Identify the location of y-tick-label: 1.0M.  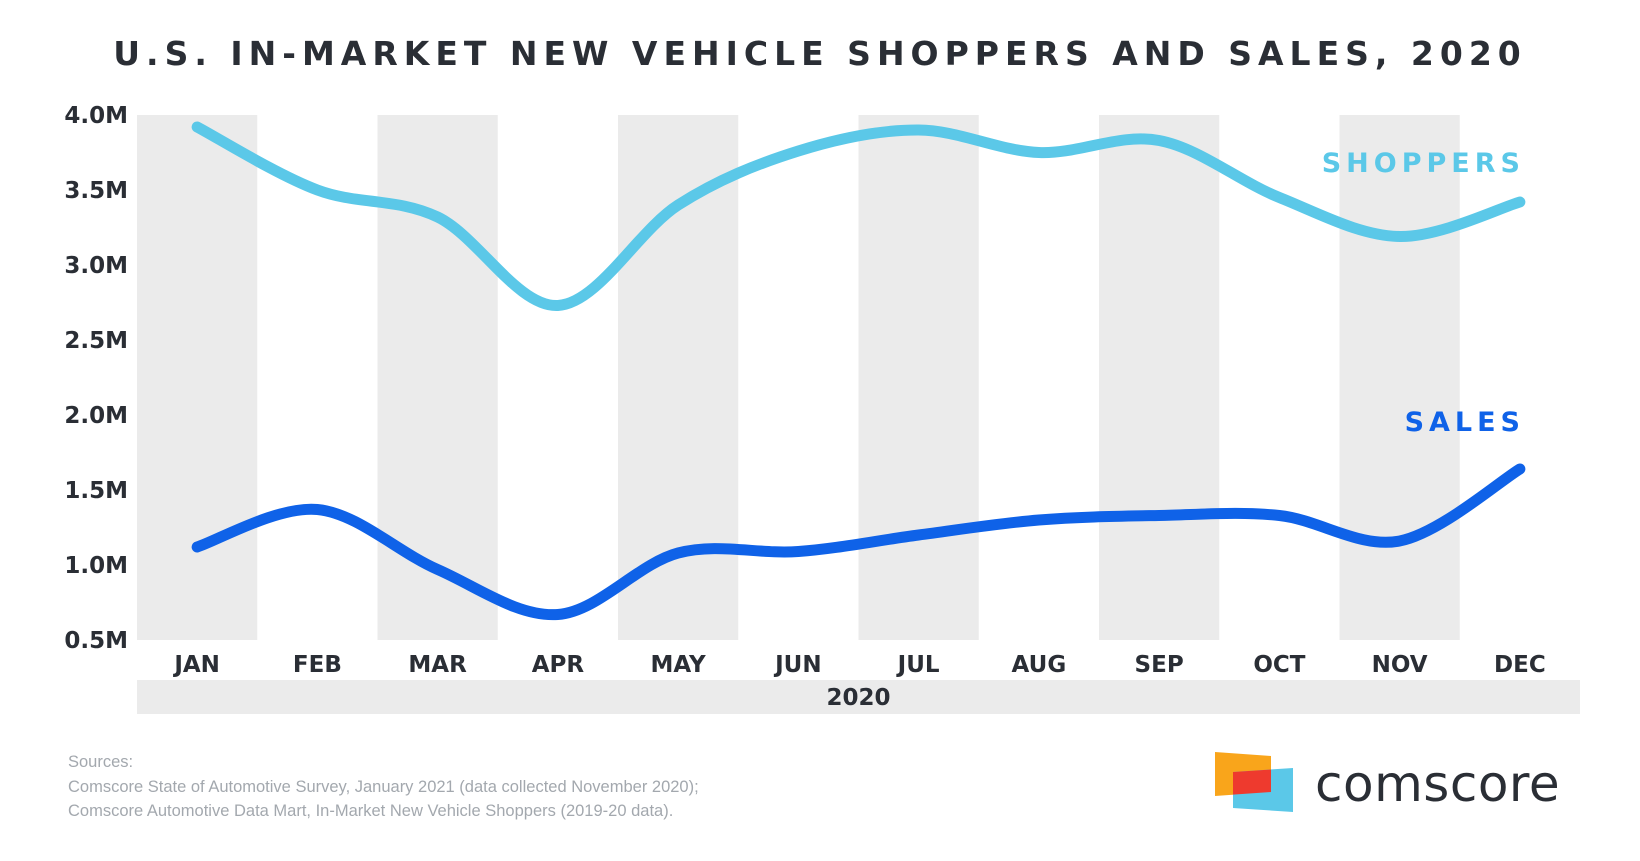
(96, 566).